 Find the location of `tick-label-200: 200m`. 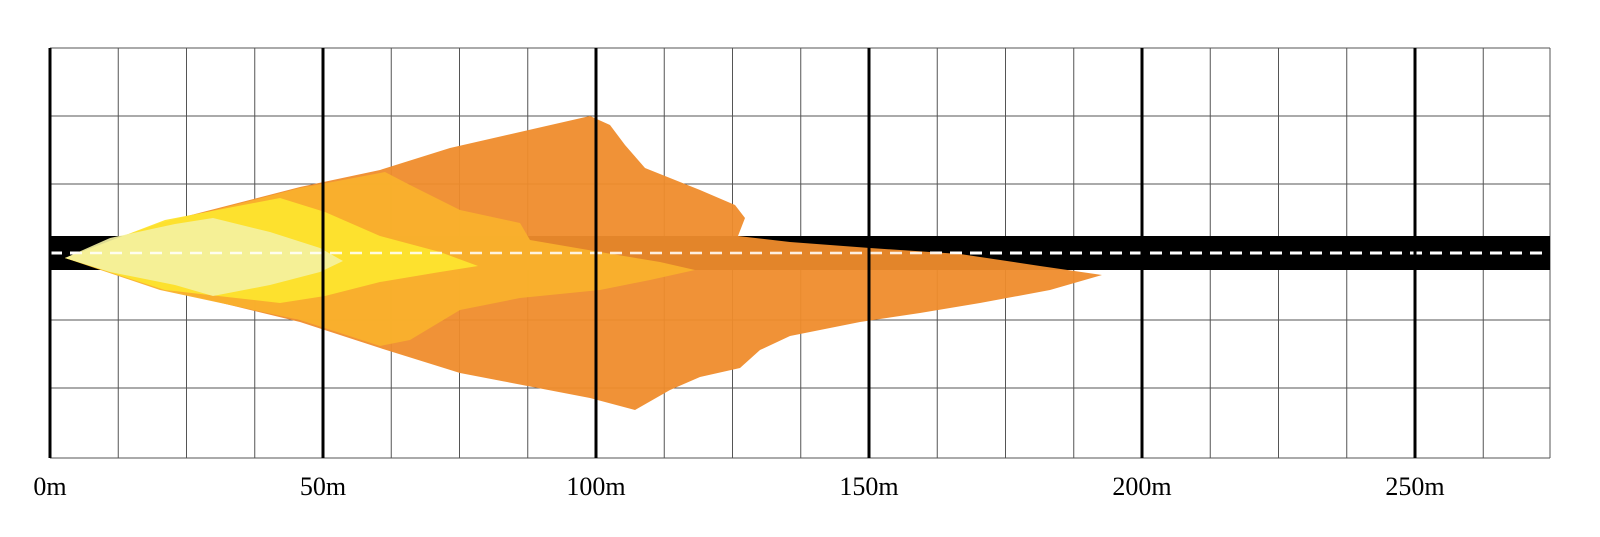

tick-label-200: 200m is located at coordinates (1141, 486).